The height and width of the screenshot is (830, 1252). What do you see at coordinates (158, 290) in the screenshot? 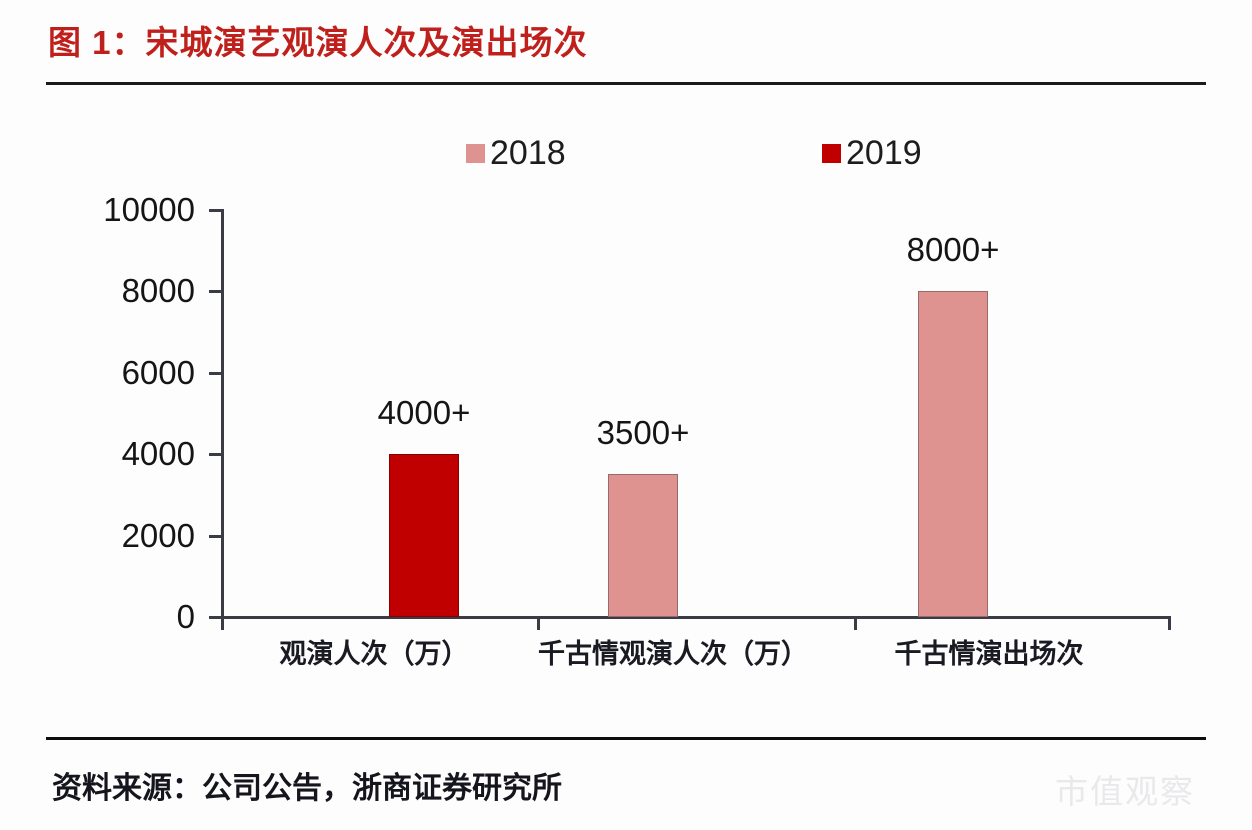
I see `y-axis-label-8000: 8000` at bounding box center [158, 290].